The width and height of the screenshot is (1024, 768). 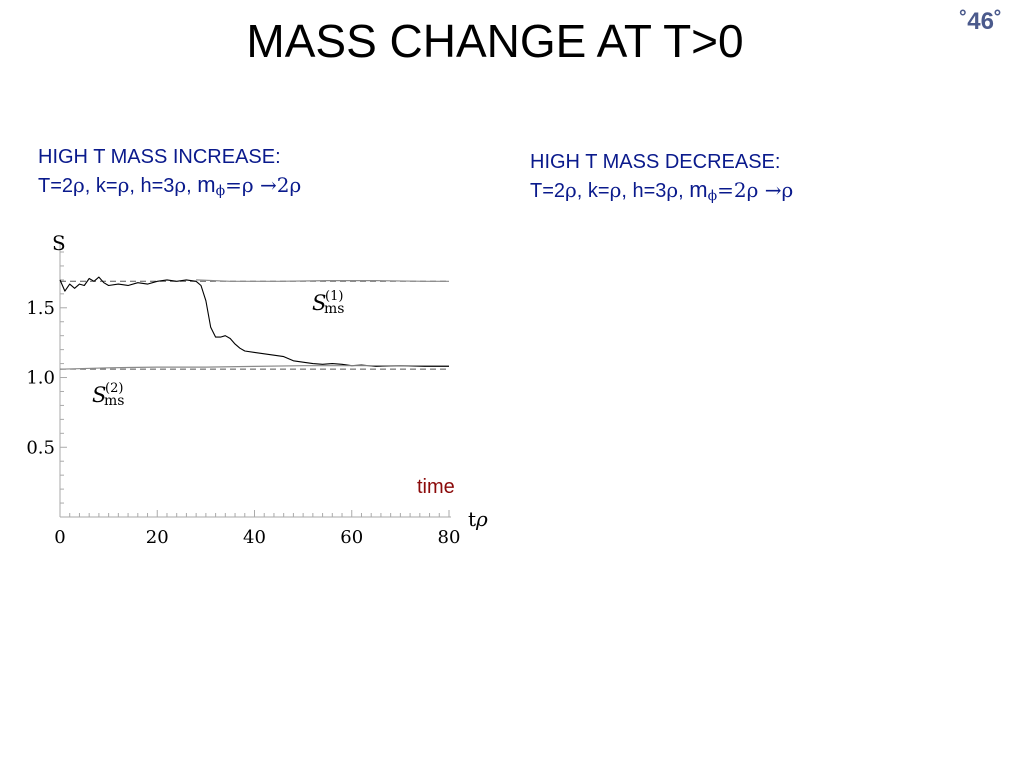 I want to click on reference-line-label: S(1)ms, so click(x=328, y=303).